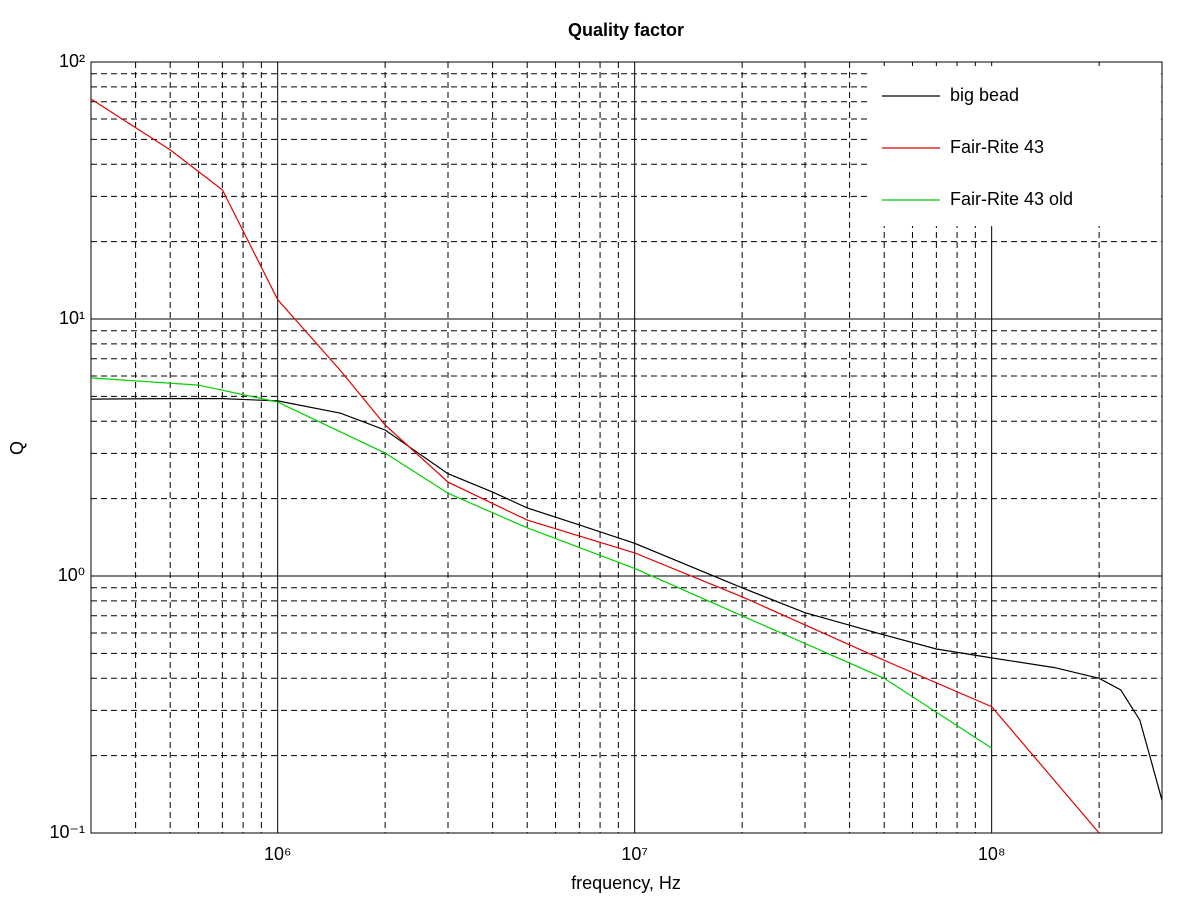 The height and width of the screenshot is (900, 1200). Describe the element at coordinates (17, 448) in the screenshot. I see `y-axis-label: Q` at that location.